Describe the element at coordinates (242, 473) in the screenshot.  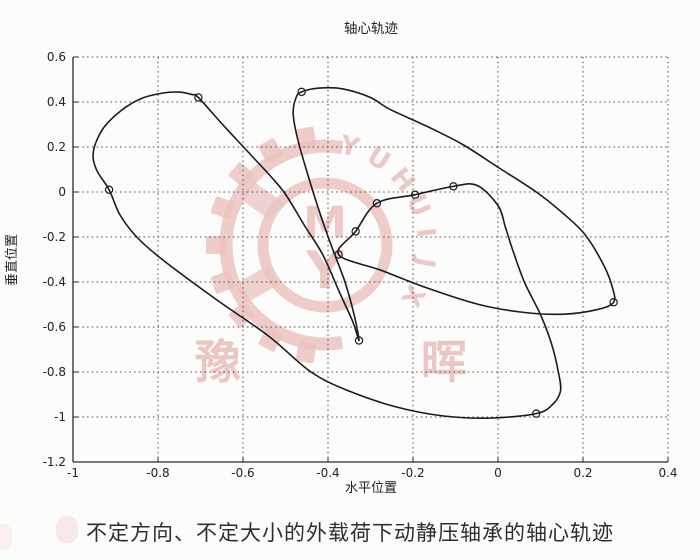
I see `x-tick-label: -0.6` at that location.